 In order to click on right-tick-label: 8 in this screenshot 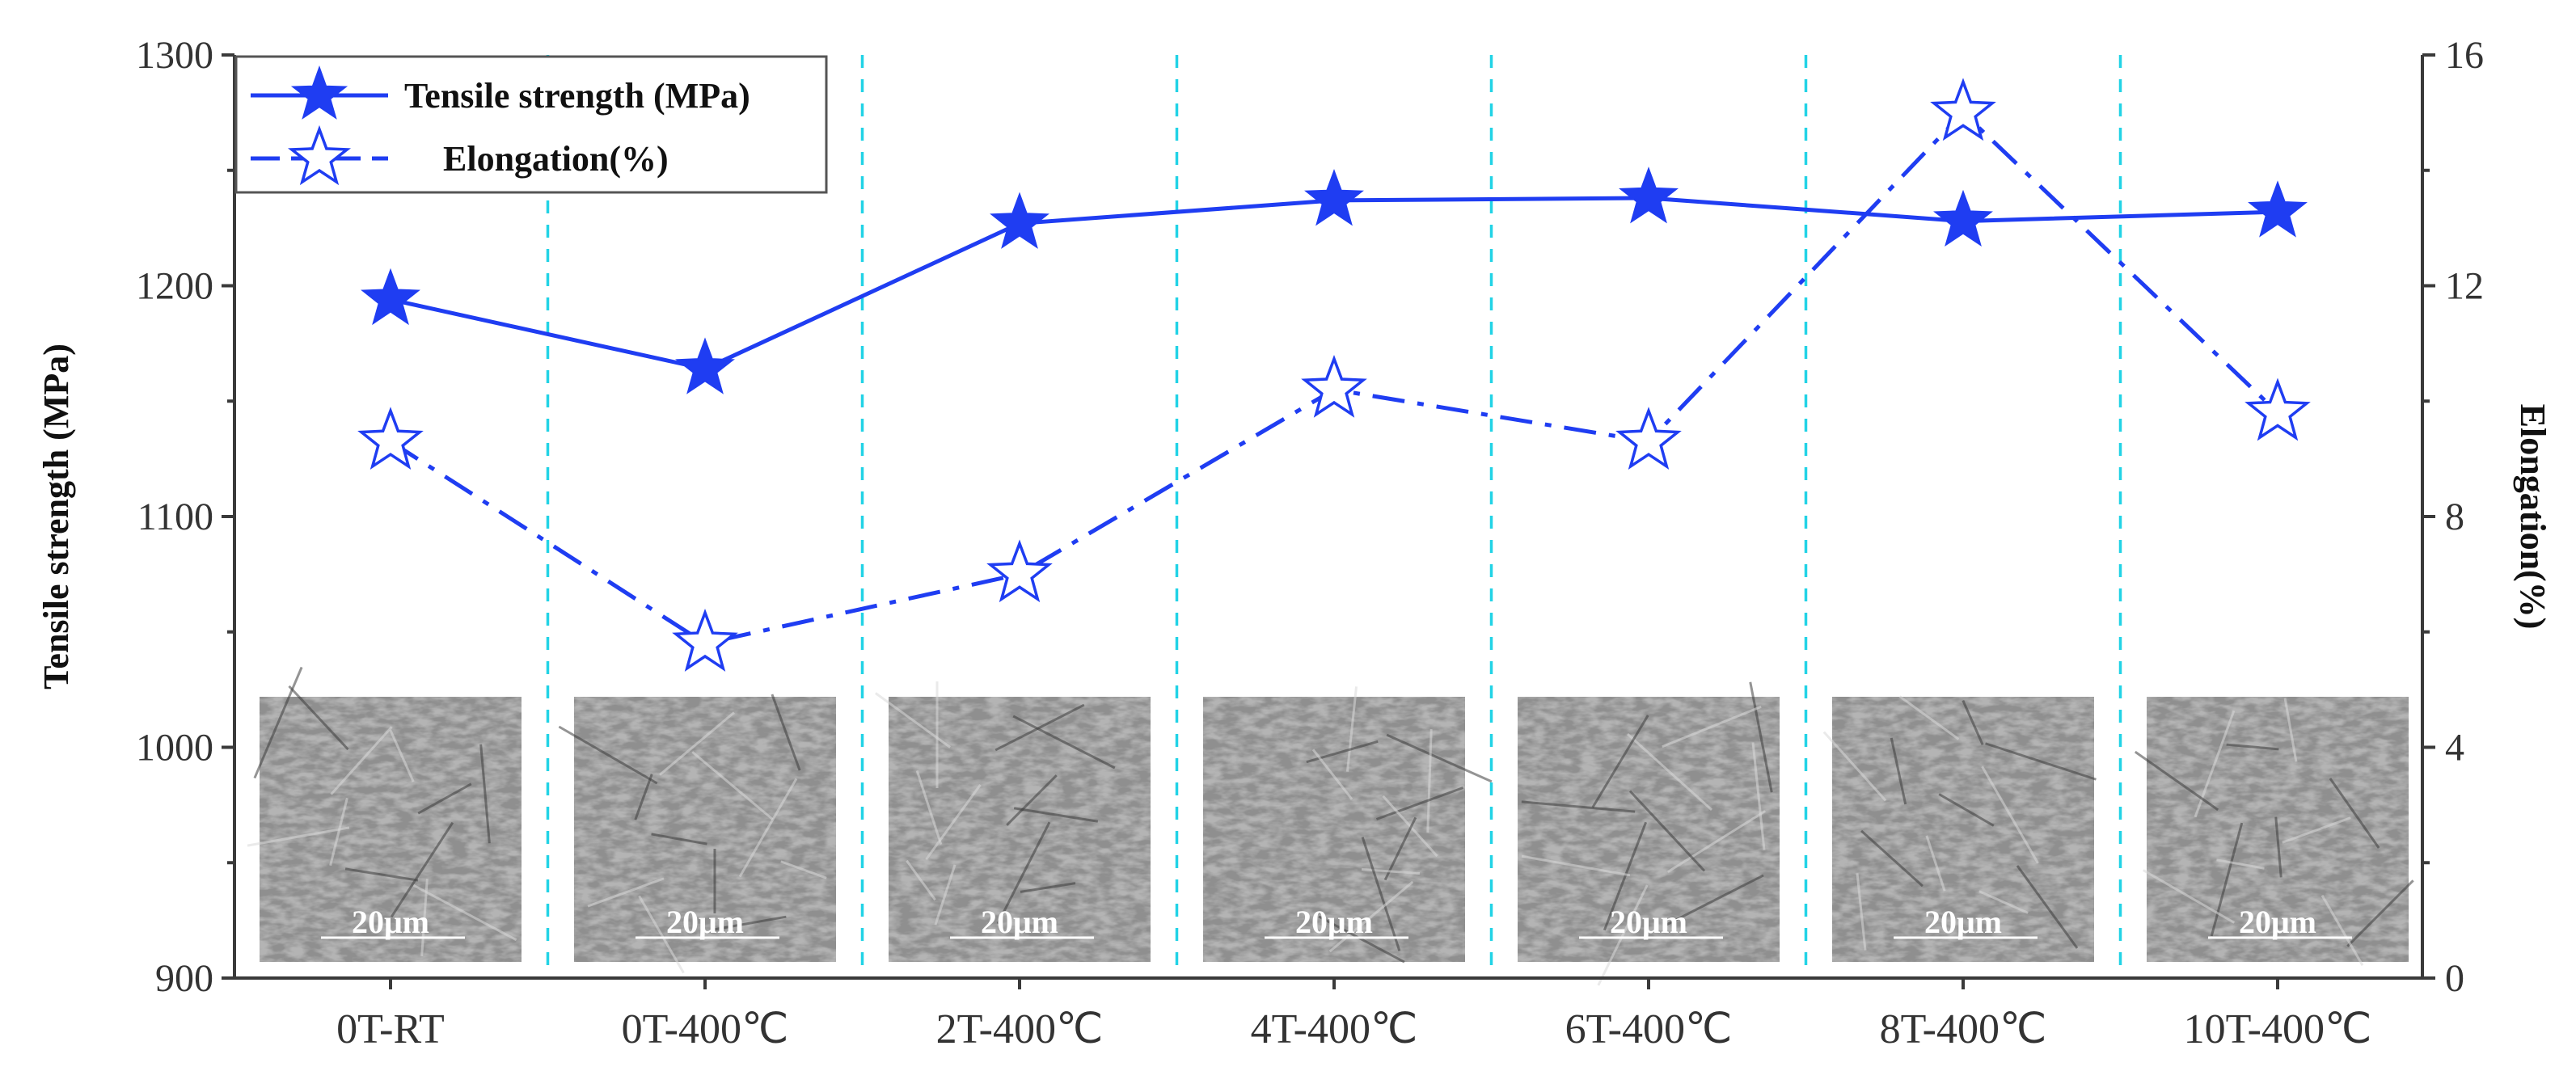, I will do `click(2454, 517)`.